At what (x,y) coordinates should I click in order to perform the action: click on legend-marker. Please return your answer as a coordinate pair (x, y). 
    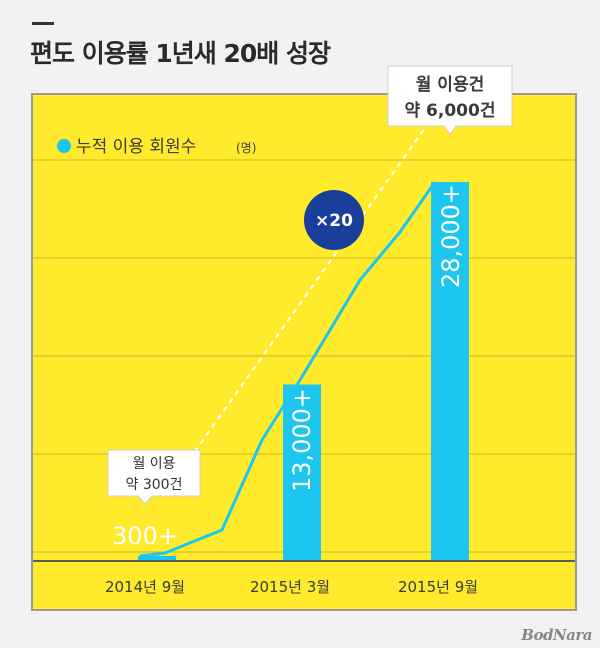
    Looking at the image, I should click on (64, 146).